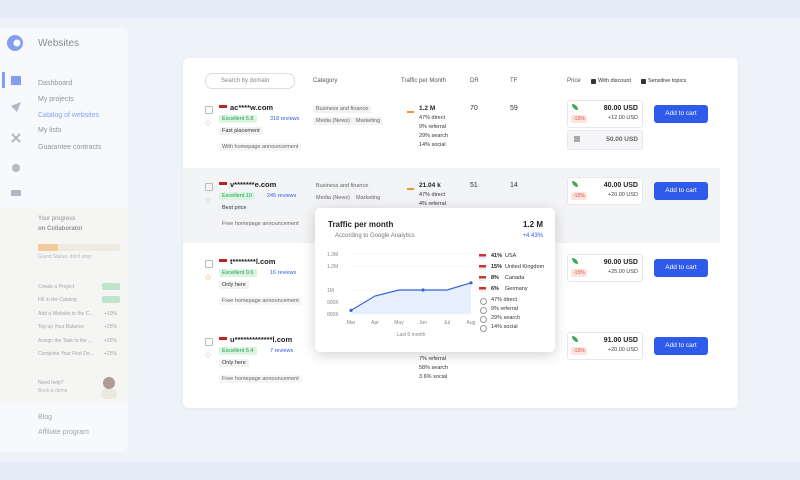  Describe the element at coordinates (482, 256) in the screenshot. I see `country-flag` at that location.